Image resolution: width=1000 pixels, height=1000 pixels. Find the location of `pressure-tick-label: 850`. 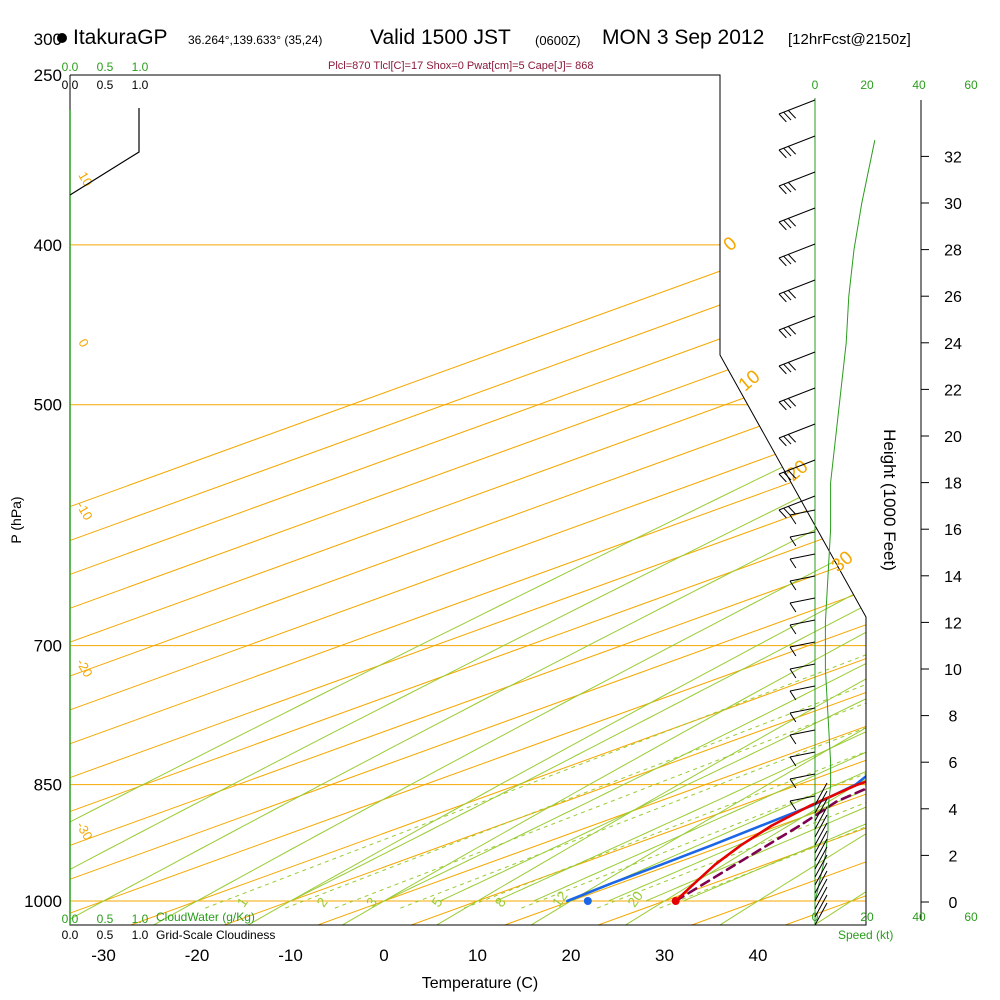

pressure-tick-label: 850 is located at coordinates (48, 785).